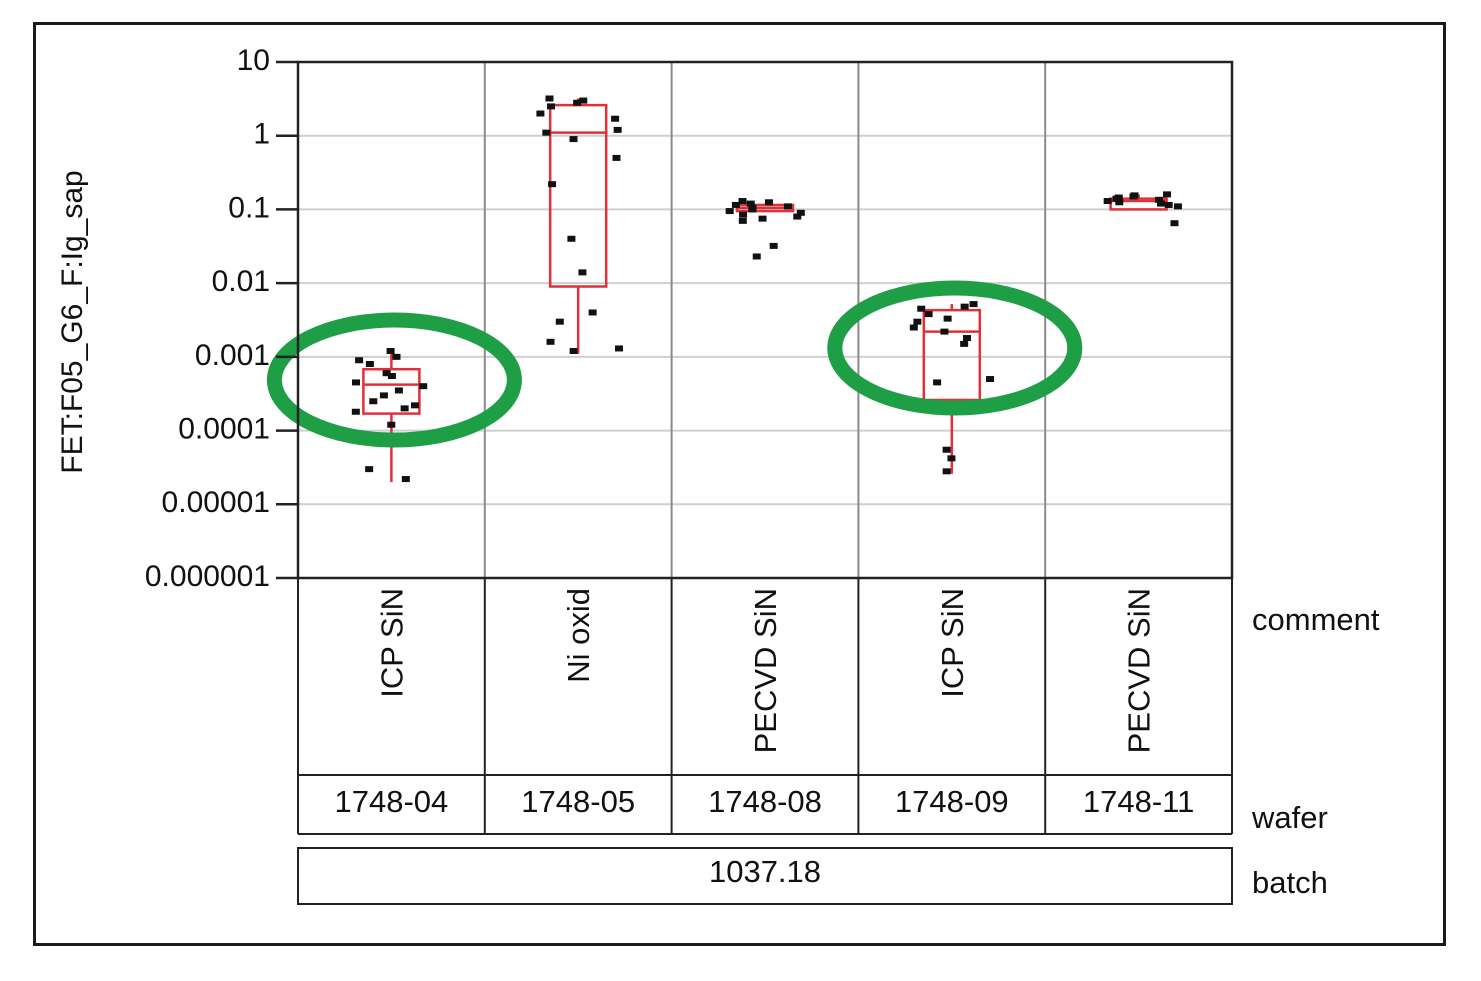 Image resolution: width=1481 pixels, height=981 pixels. Describe the element at coordinates (216, 502) in the screenshot. I see `y-tick-label: 0.00001` at that location.